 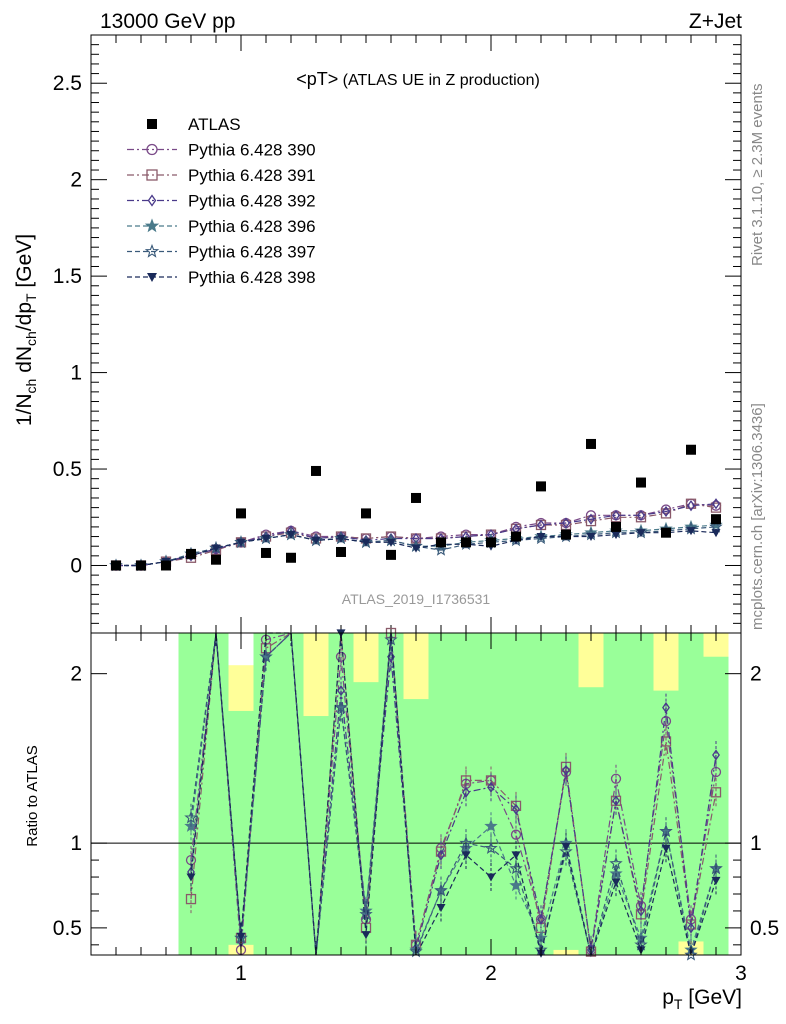 What do you see at coordinates (67, 276) in the screenshot?
I see `y-tick-label: 1.5` at bounding box center [67, 276].